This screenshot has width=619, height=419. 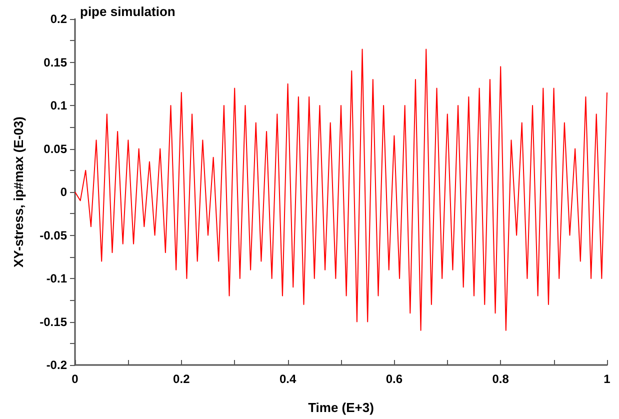 What do you see at coordinates (54, 235) in the screenshot?
I see `y-tick-label: -0.05` at bounding box center [54, 235].